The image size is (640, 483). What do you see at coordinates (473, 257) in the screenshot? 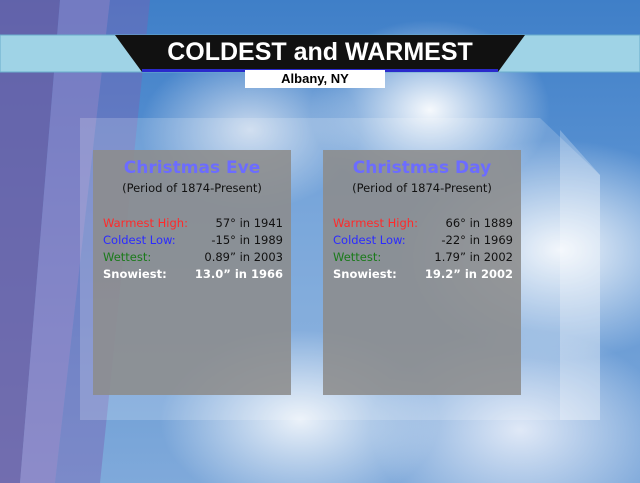
I see `value: 1.79” in 2002` at bounding box center [473, 257].